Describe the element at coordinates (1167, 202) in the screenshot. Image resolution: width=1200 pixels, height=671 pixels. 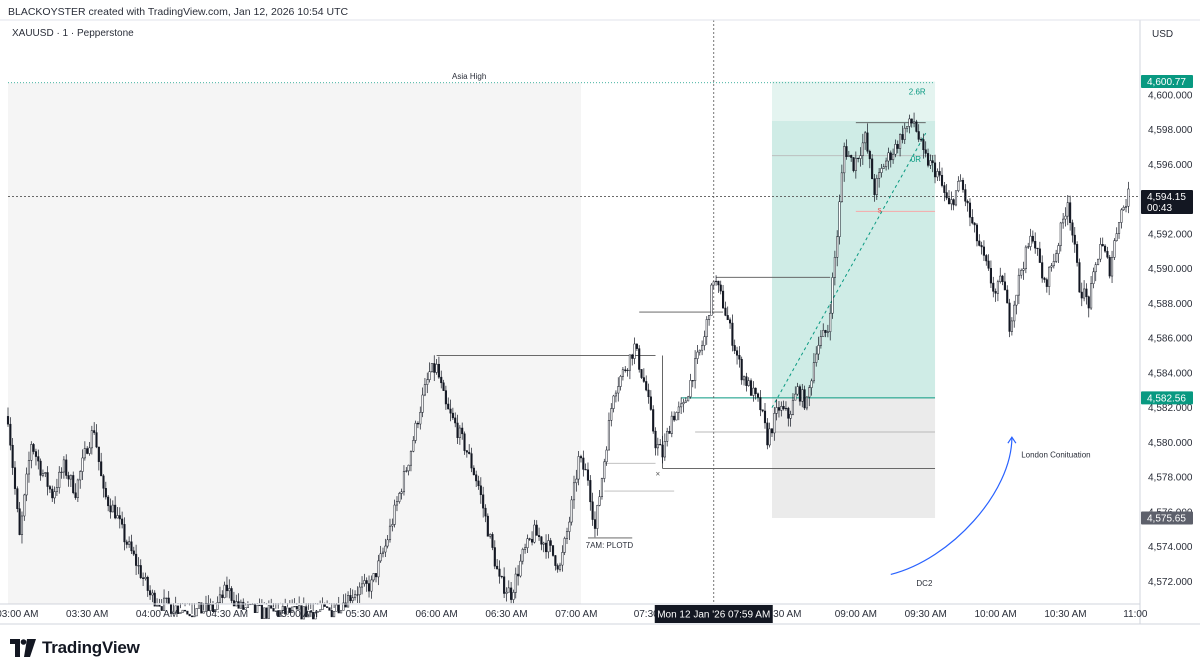
I see `price-tag` at that location.